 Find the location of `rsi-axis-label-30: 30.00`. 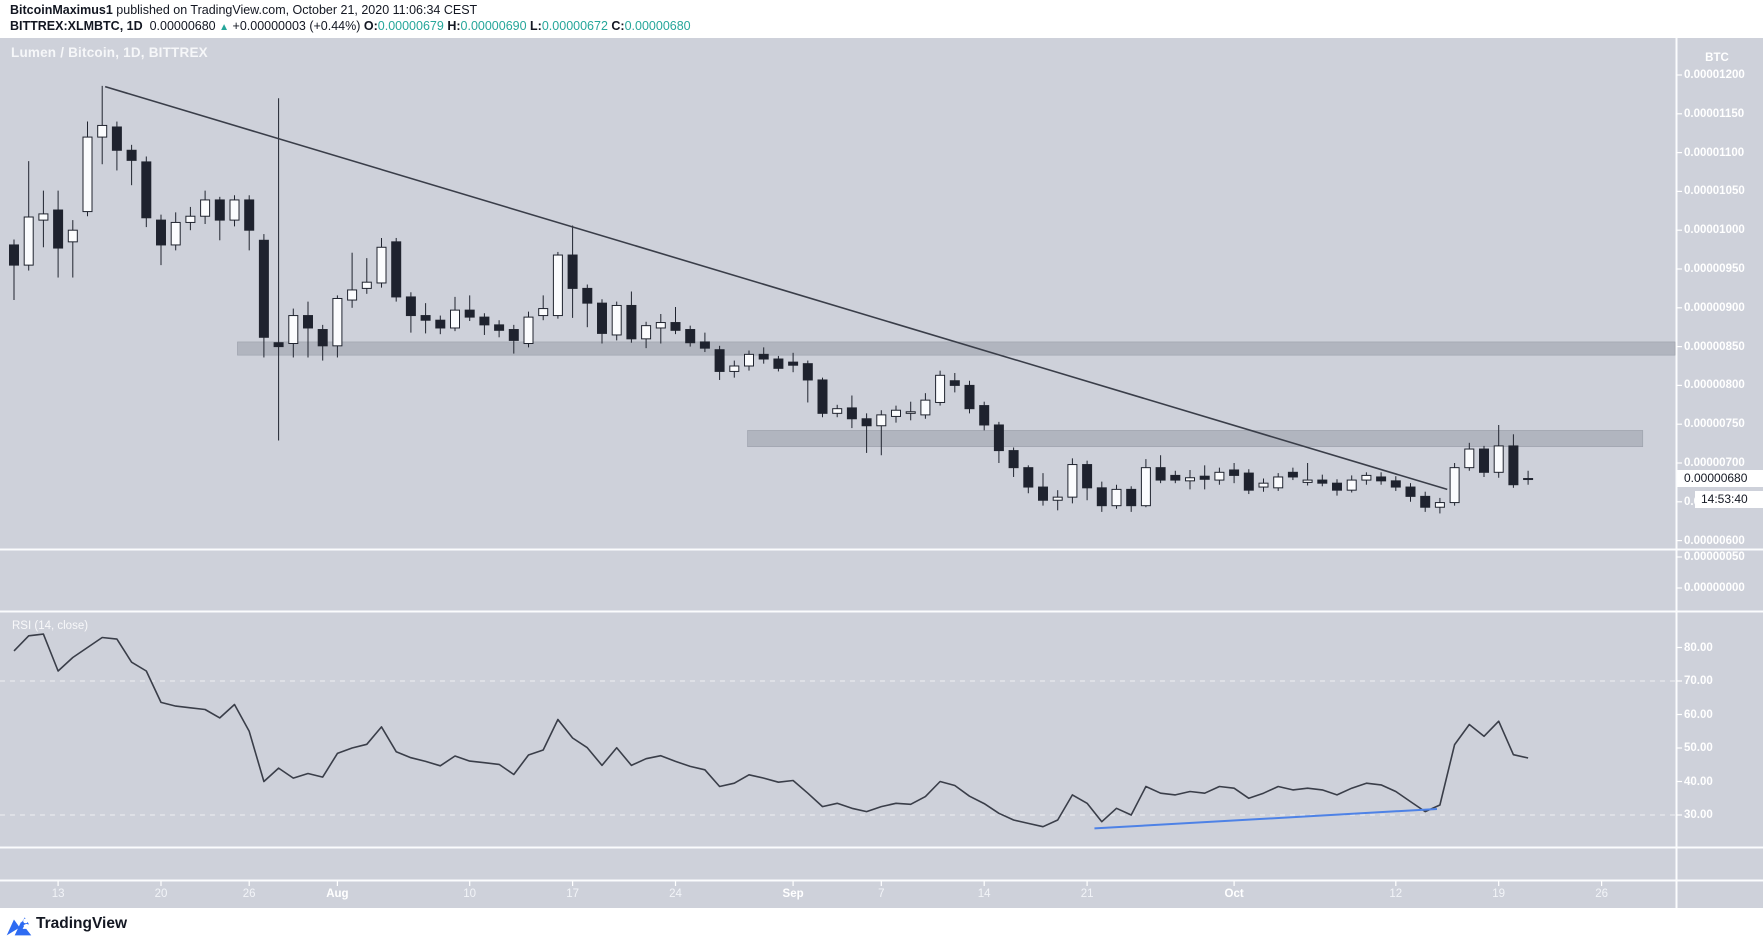

rsi-axis-label-30: 30.00 is located at coordinates (1698, 815).